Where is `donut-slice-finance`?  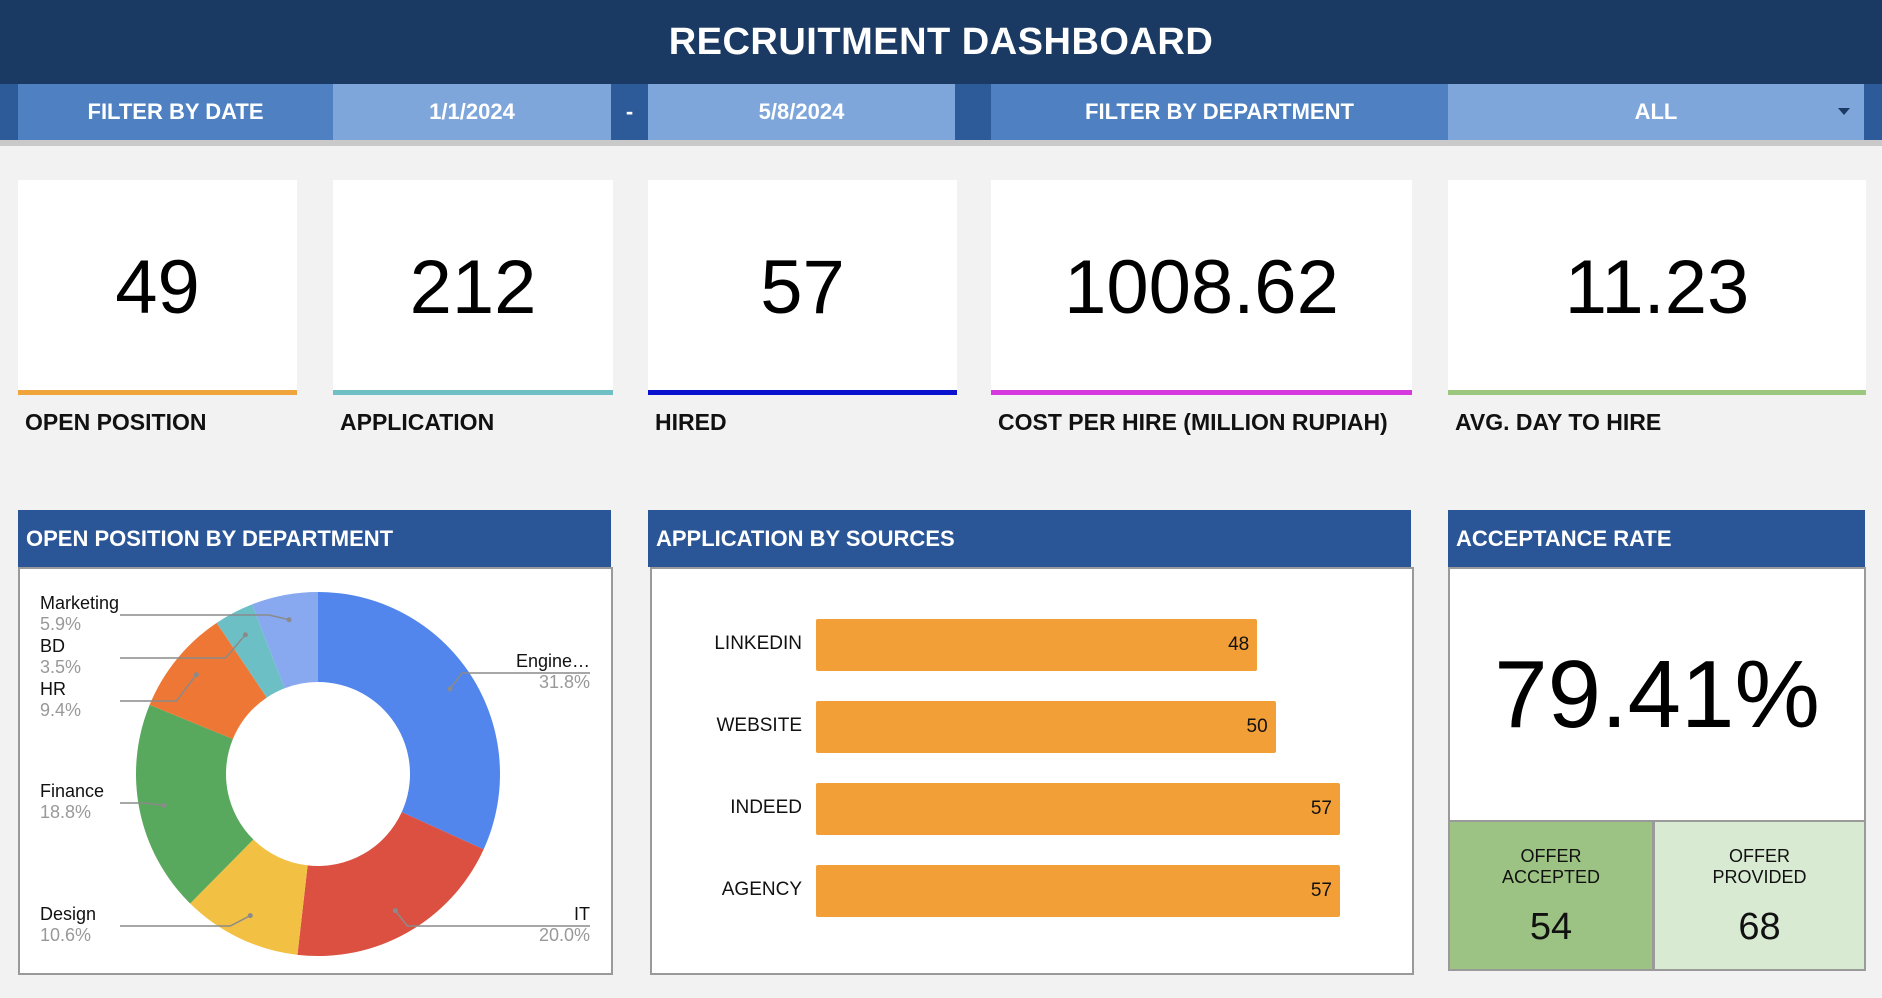
donut-slice-finance is located at coordinates (195, 804).